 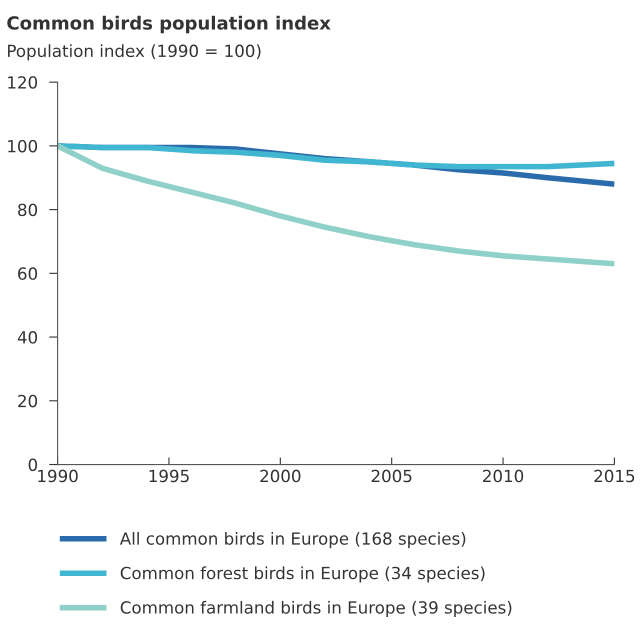 I want to click on legend-label: Common farmland birds in Europe (39 species), so click(x=316, y=608).